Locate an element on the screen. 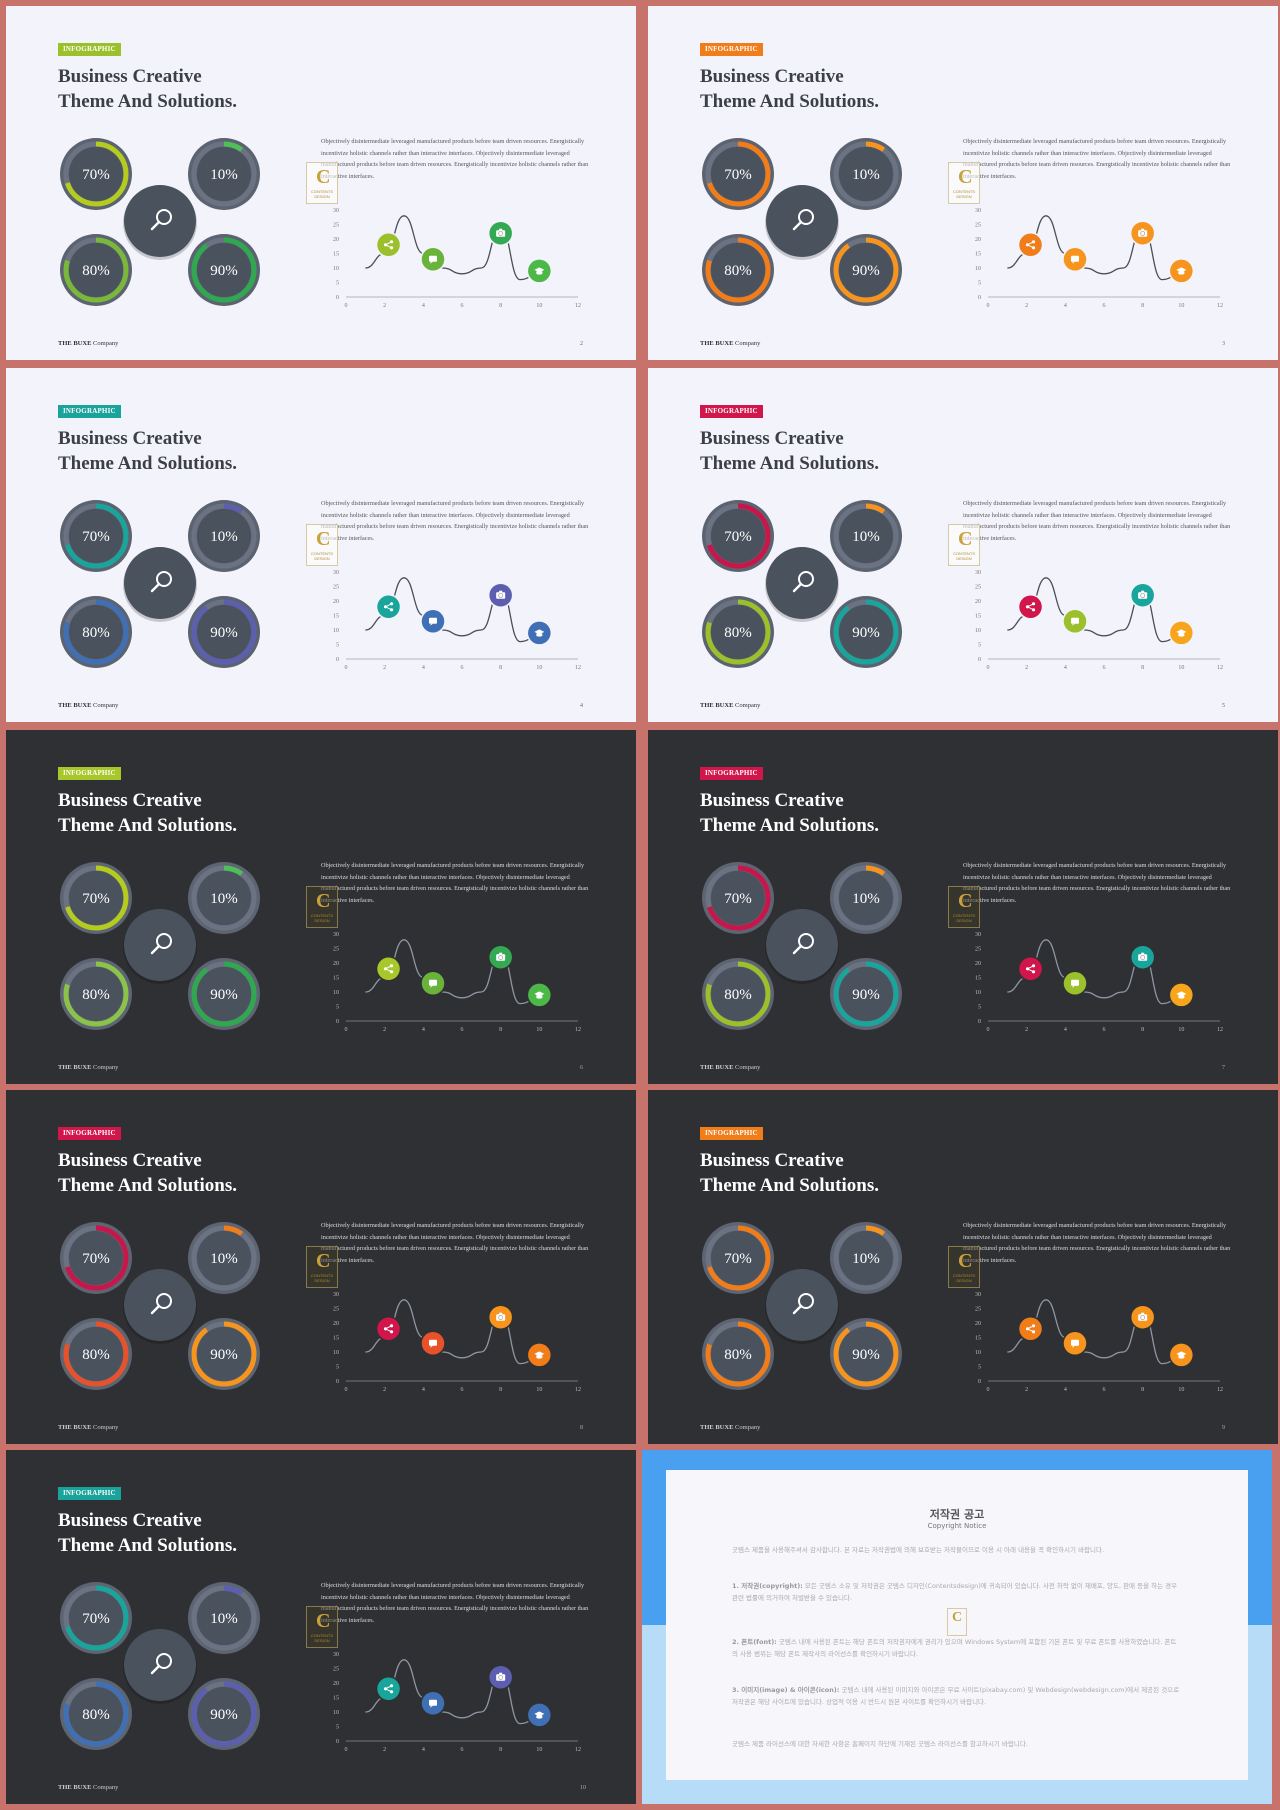 The width and height of the screenshot is (1280, 1810). page-number: 4 is located at coordinates (581, 706).